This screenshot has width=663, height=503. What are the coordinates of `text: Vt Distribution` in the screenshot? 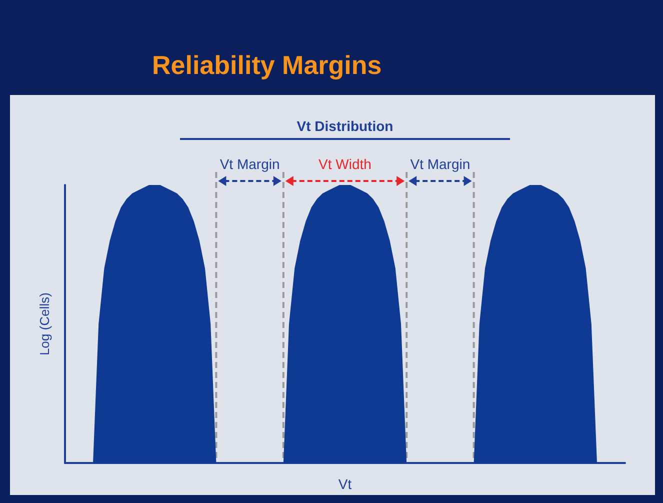 It's located at (345, 126).